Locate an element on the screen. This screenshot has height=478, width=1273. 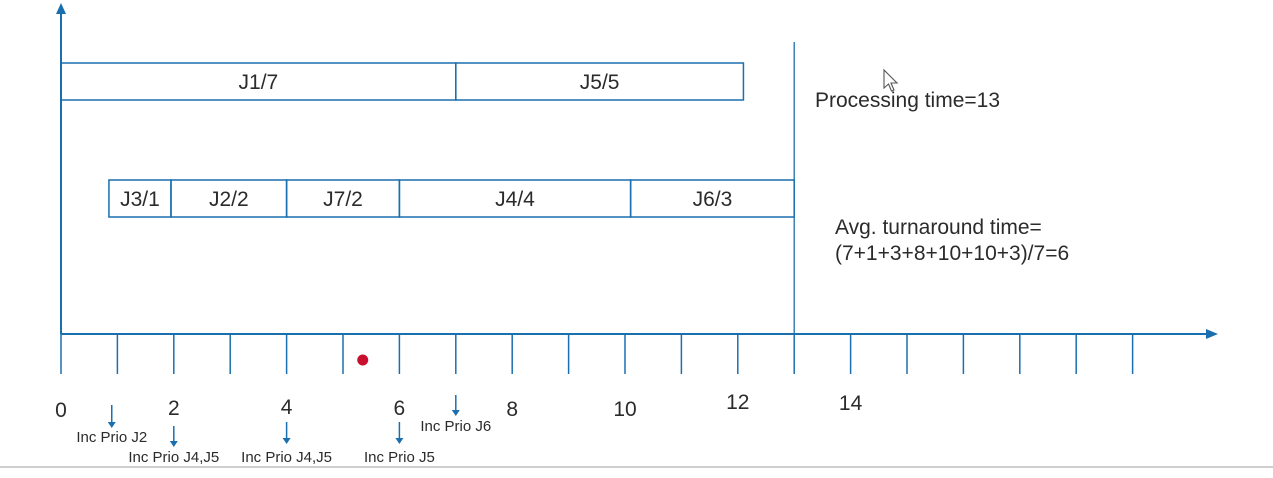
tick-label: 0 is located at coordinates (61, 410).